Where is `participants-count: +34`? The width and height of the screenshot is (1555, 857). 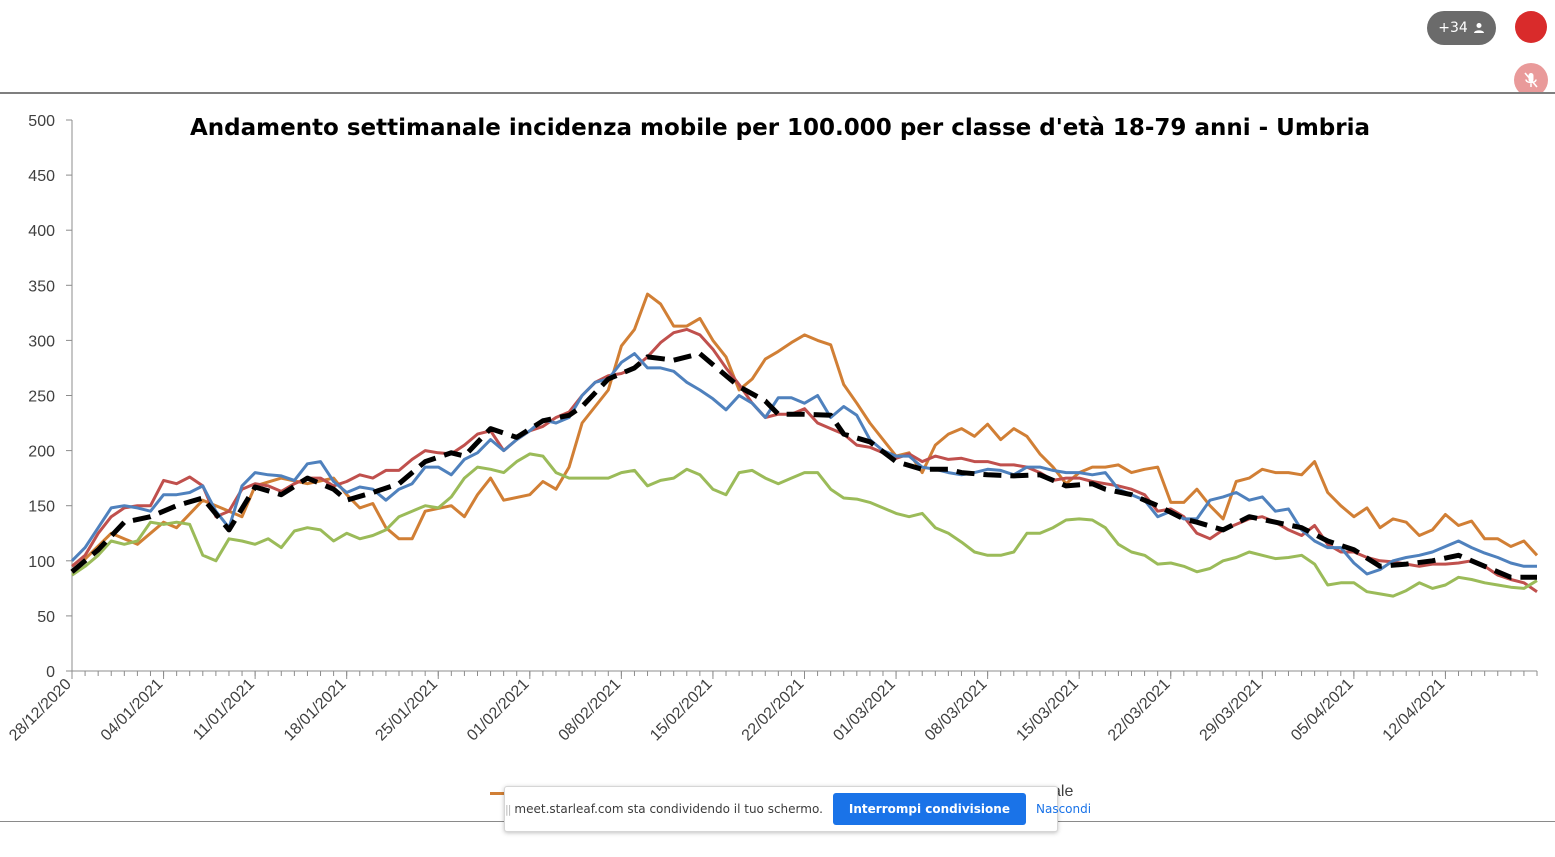
participants-count: +34 is located at coordinates (1453, 28).